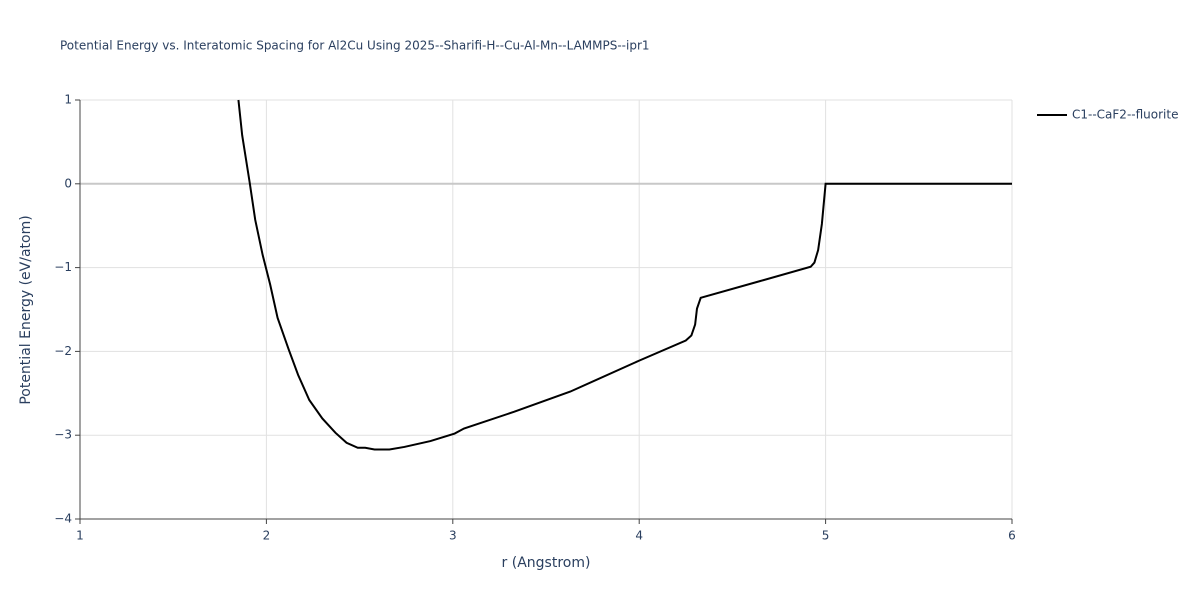  I want to click on x-axis-title: r (Angstrom), so click(546, 563).